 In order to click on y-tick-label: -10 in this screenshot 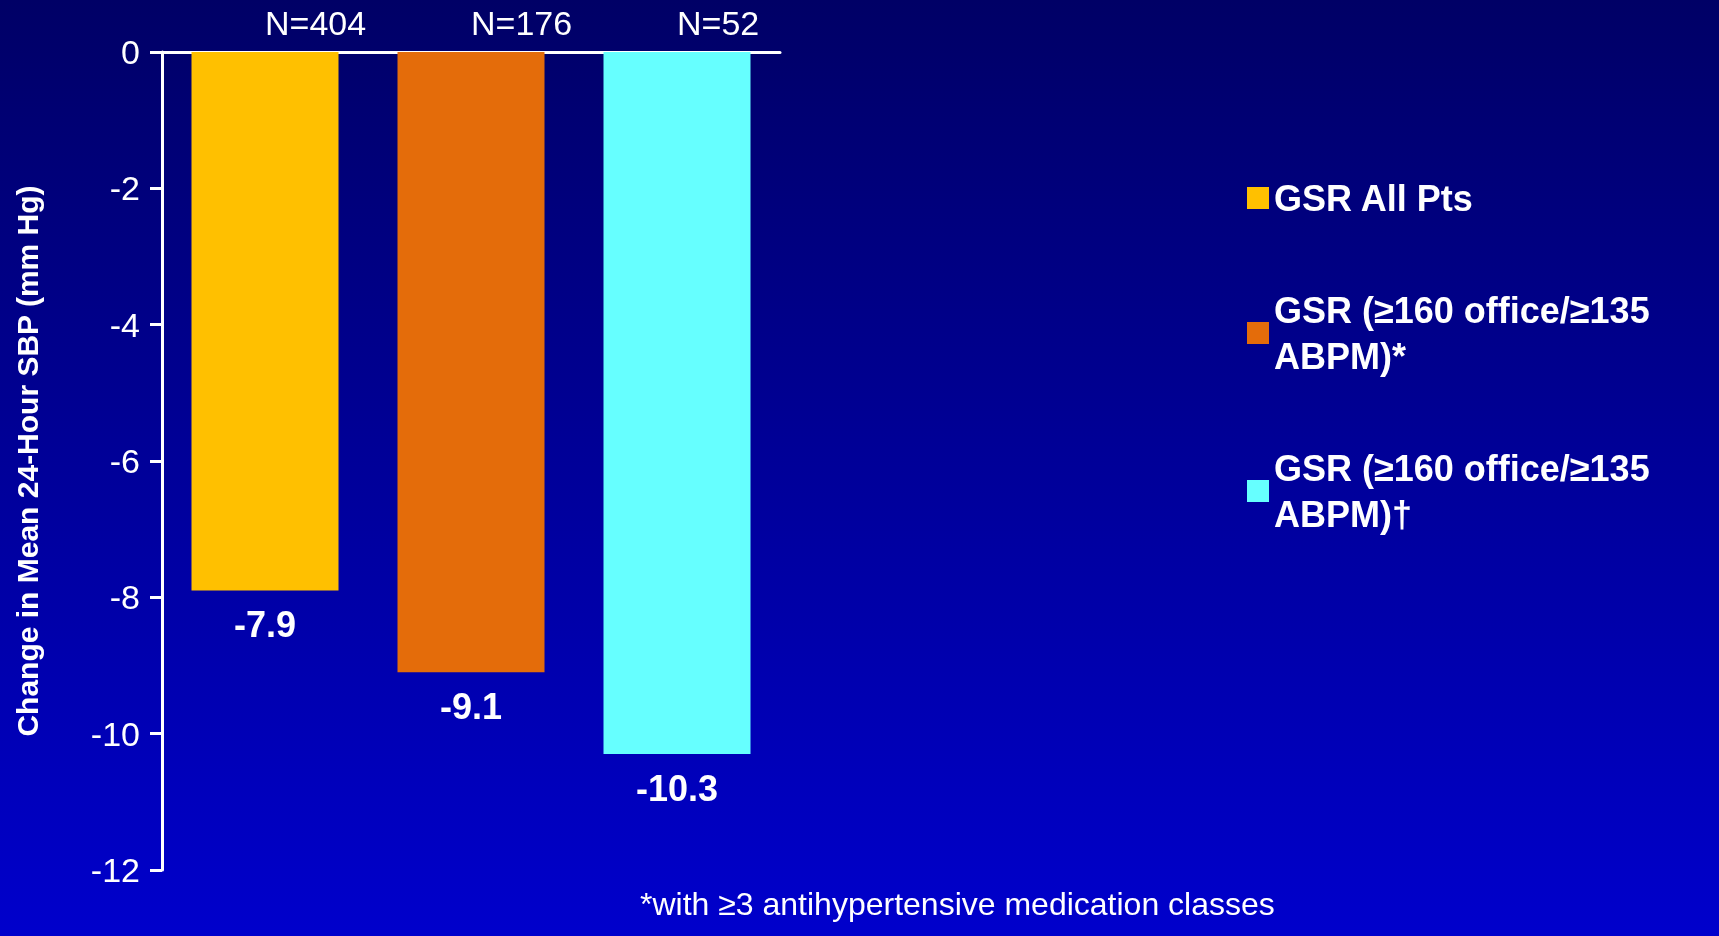, I will do `click(115, 733)`.